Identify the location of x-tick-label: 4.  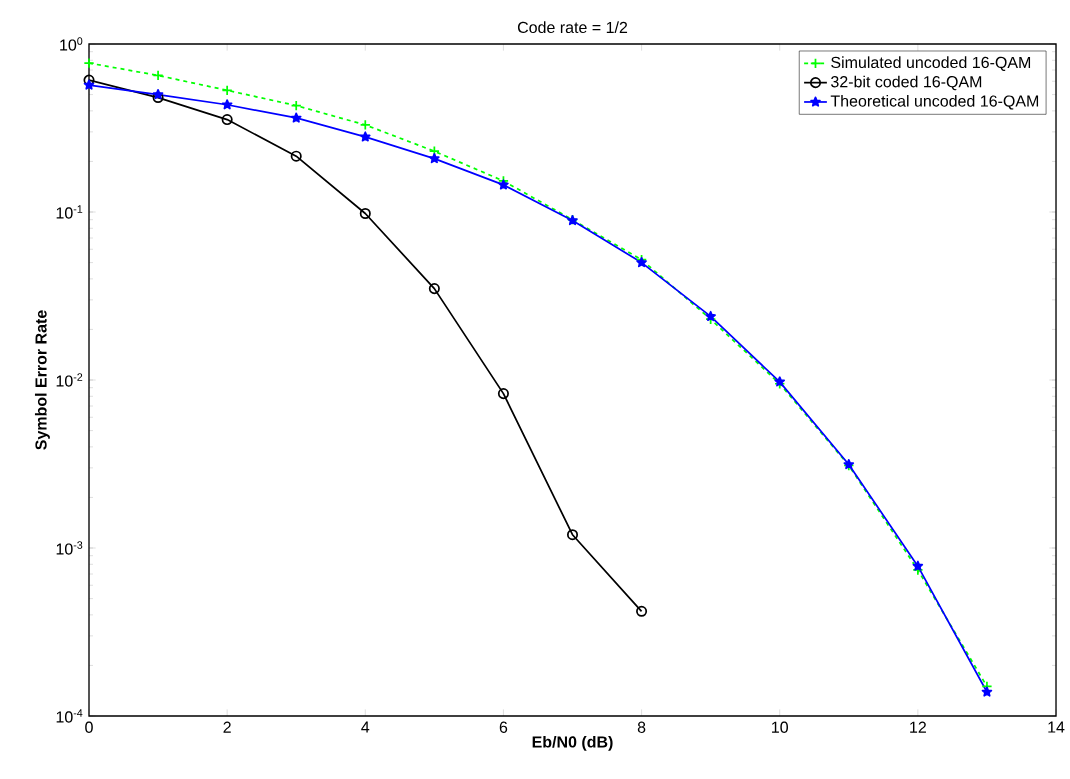
(365, 727).